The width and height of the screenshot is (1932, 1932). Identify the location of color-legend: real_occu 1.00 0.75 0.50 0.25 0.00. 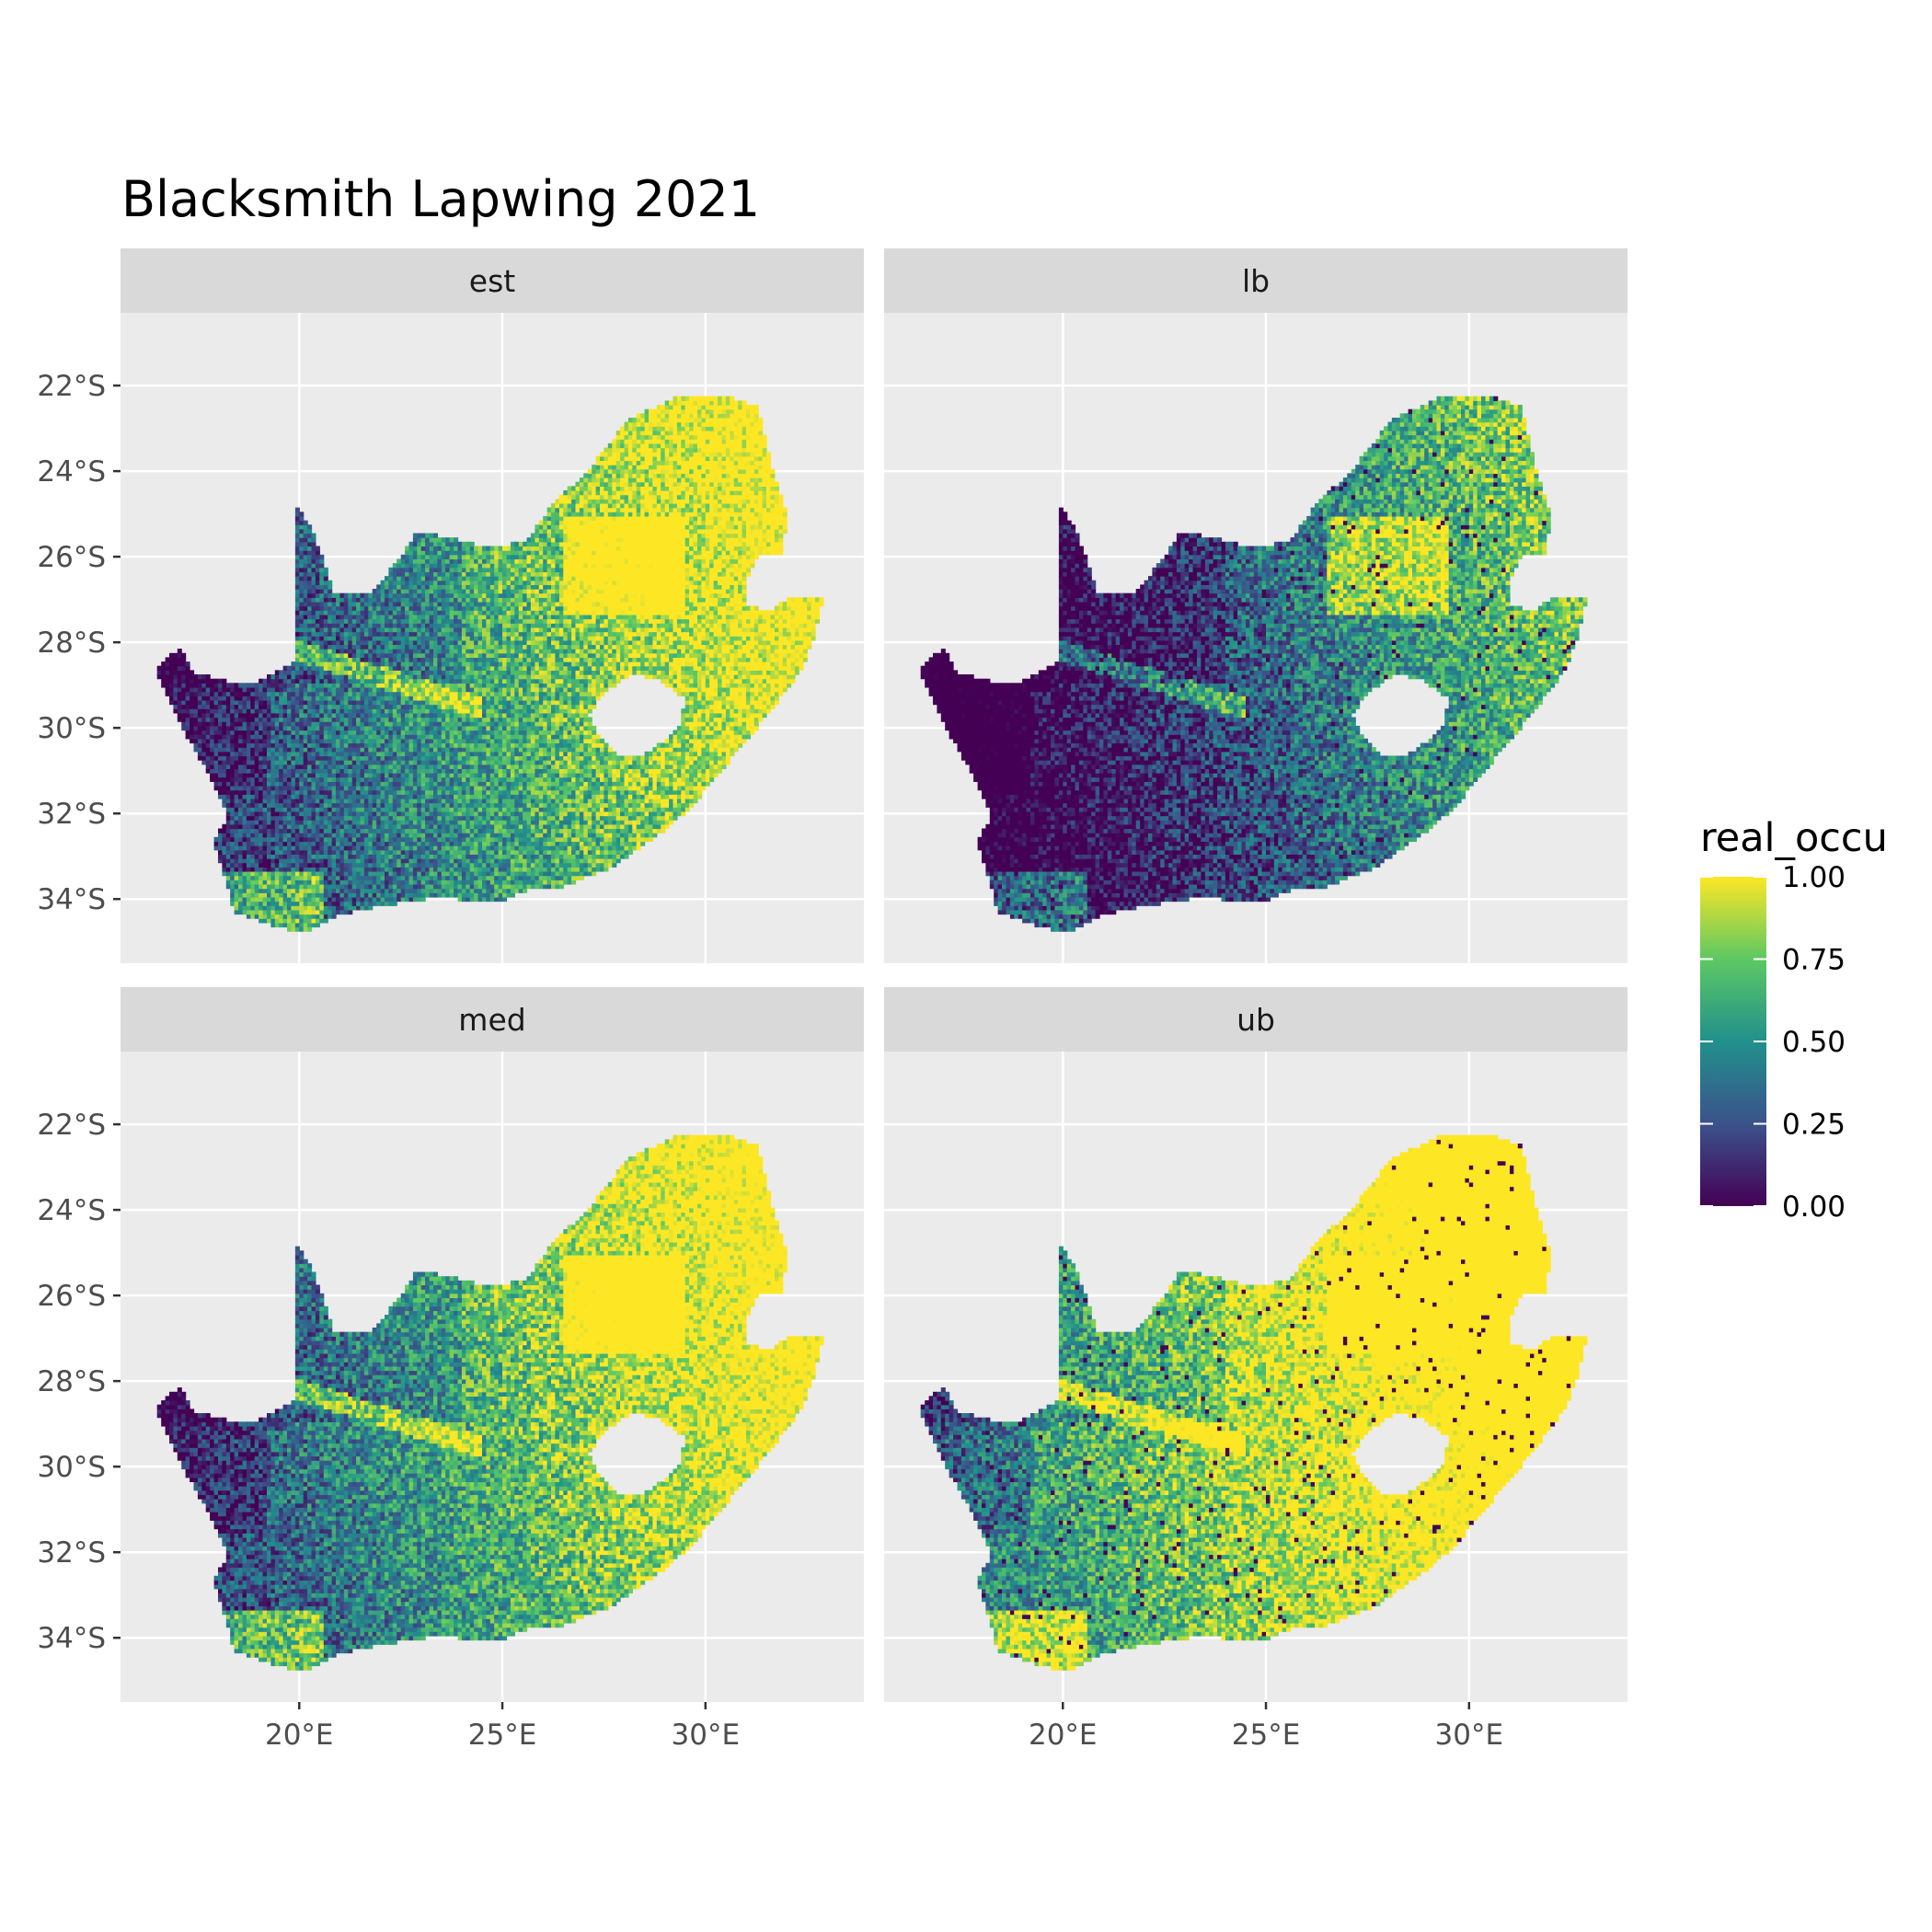
(1794, 1020).